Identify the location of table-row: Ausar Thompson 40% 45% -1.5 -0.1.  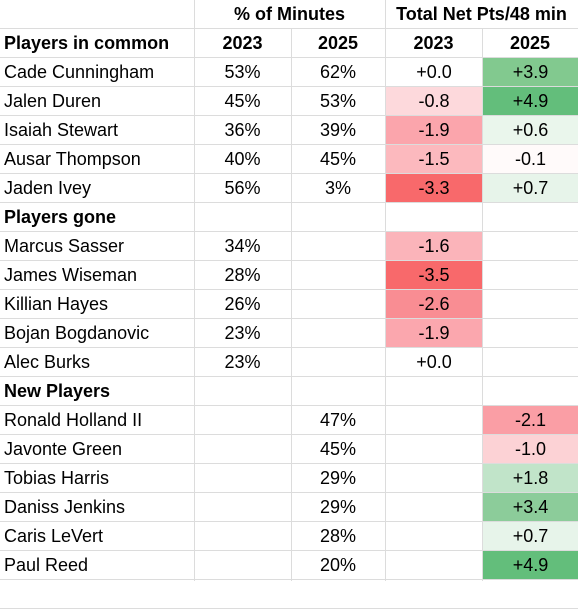
(289, 159).